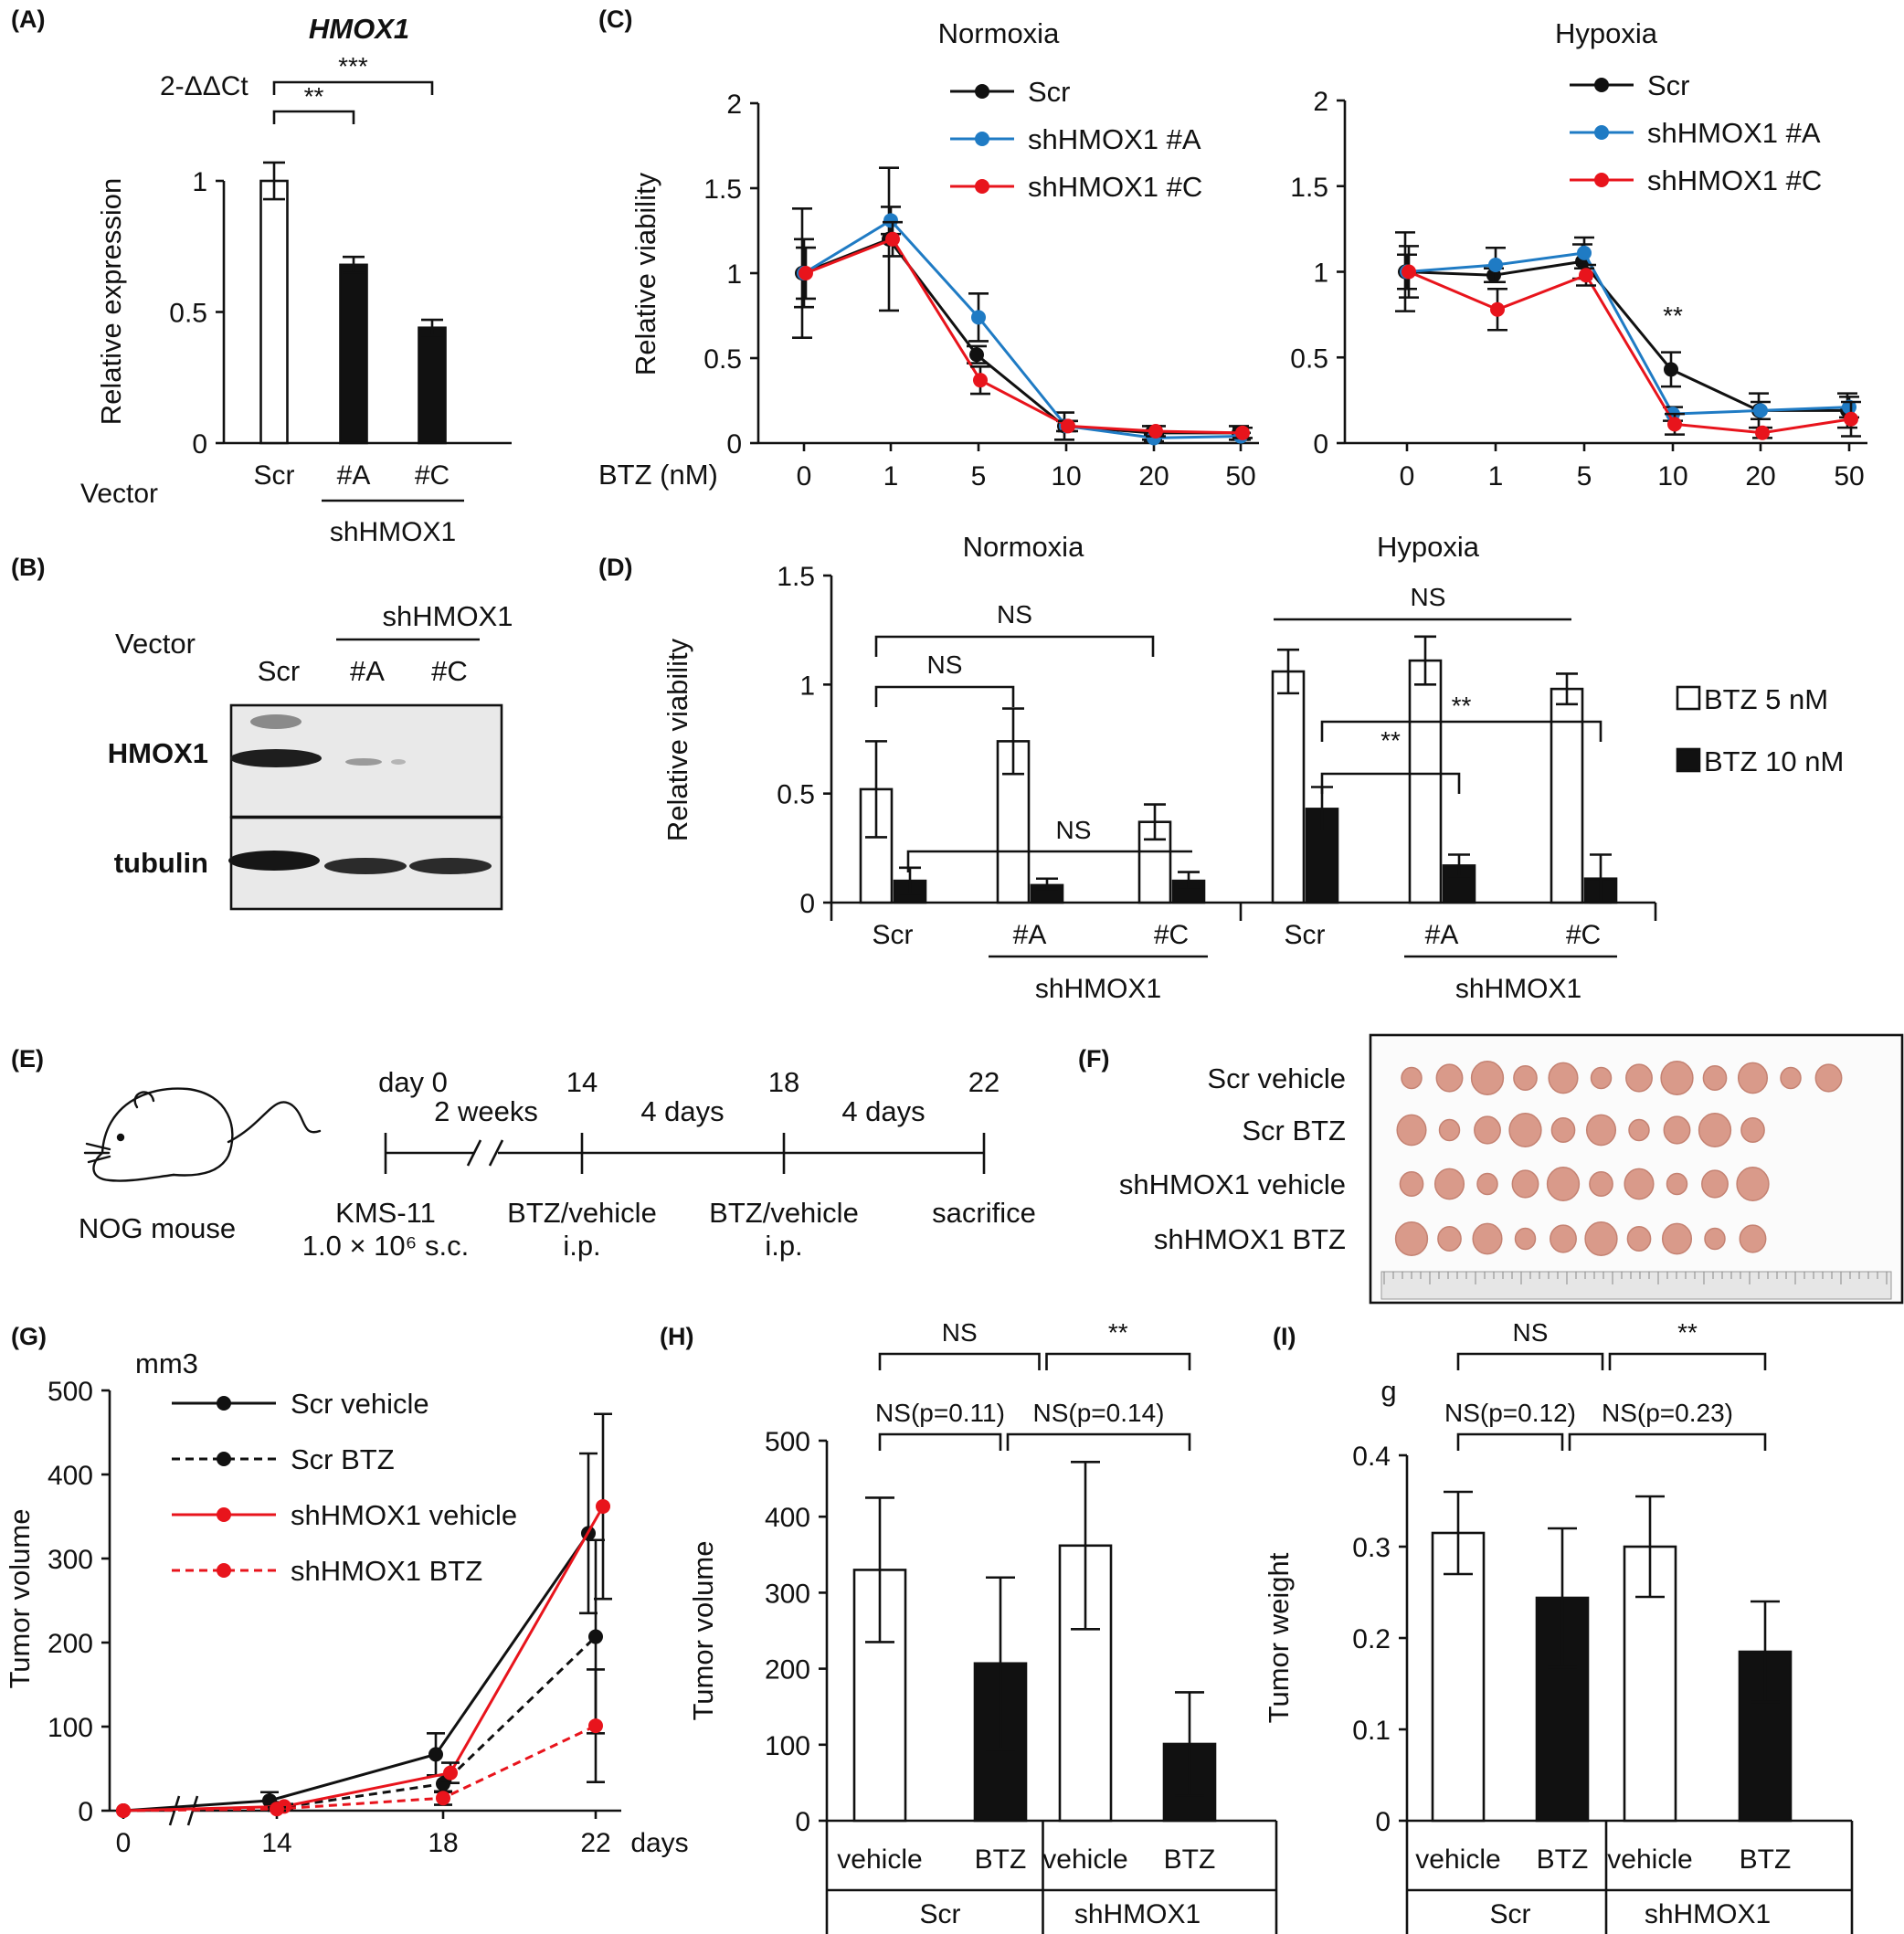 Image resolution: width=1904 pixels, height=1934 pixels. I want to click on axis-break, so click(485, 1153).